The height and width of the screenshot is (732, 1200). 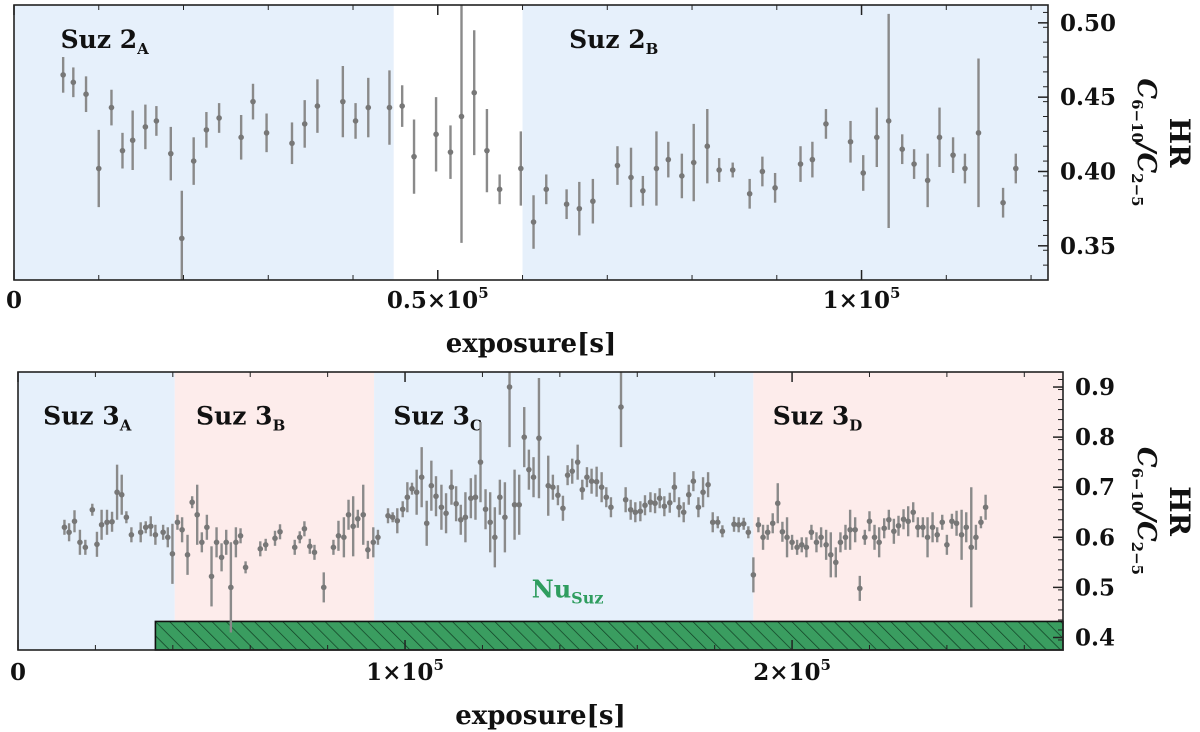 I want to click on ytick-label: 0.5, so click(x=1095, y=587).